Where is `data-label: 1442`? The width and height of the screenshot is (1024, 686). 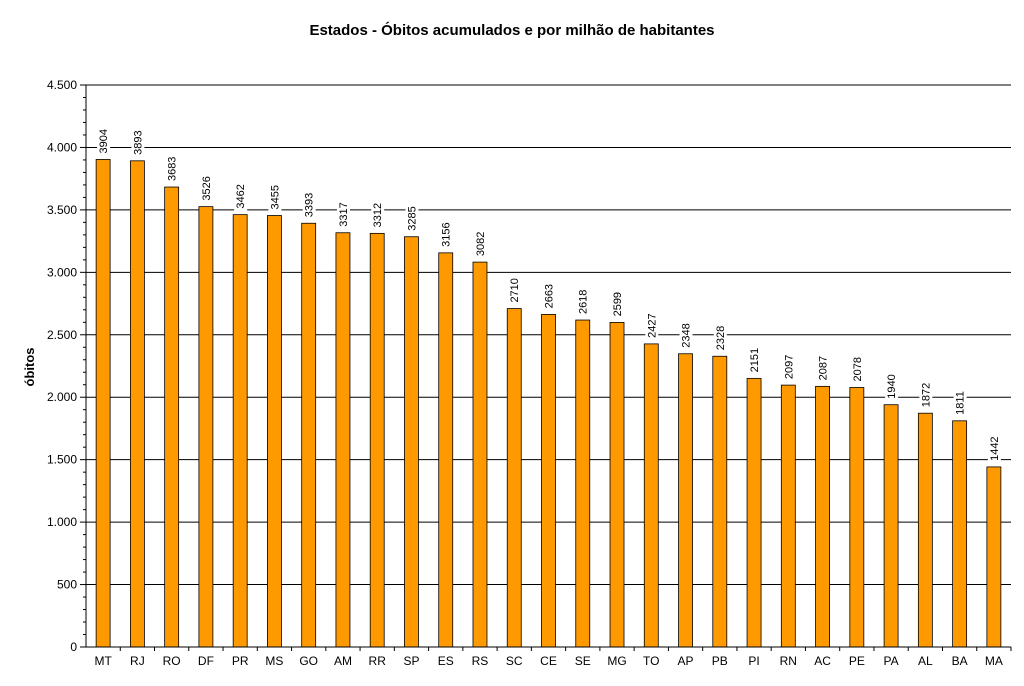
data-label: 1442 is located at coordinates (995, 448).